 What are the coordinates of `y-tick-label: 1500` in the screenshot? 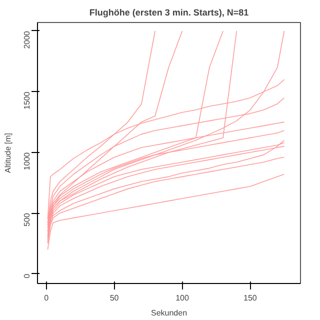 It's located at (27, 100).